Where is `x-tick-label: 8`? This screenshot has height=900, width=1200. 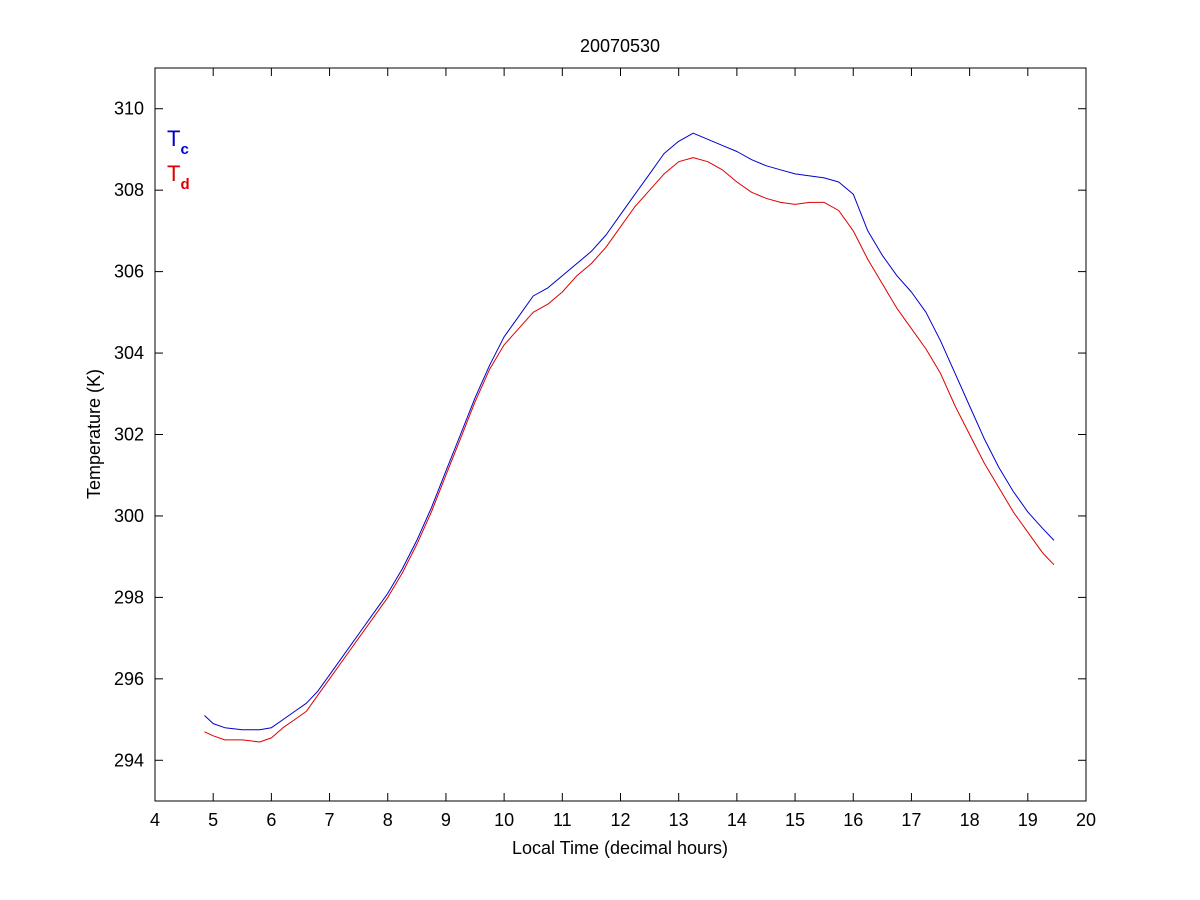
x-tick-label: 8 is located at coordinates (388, 820).